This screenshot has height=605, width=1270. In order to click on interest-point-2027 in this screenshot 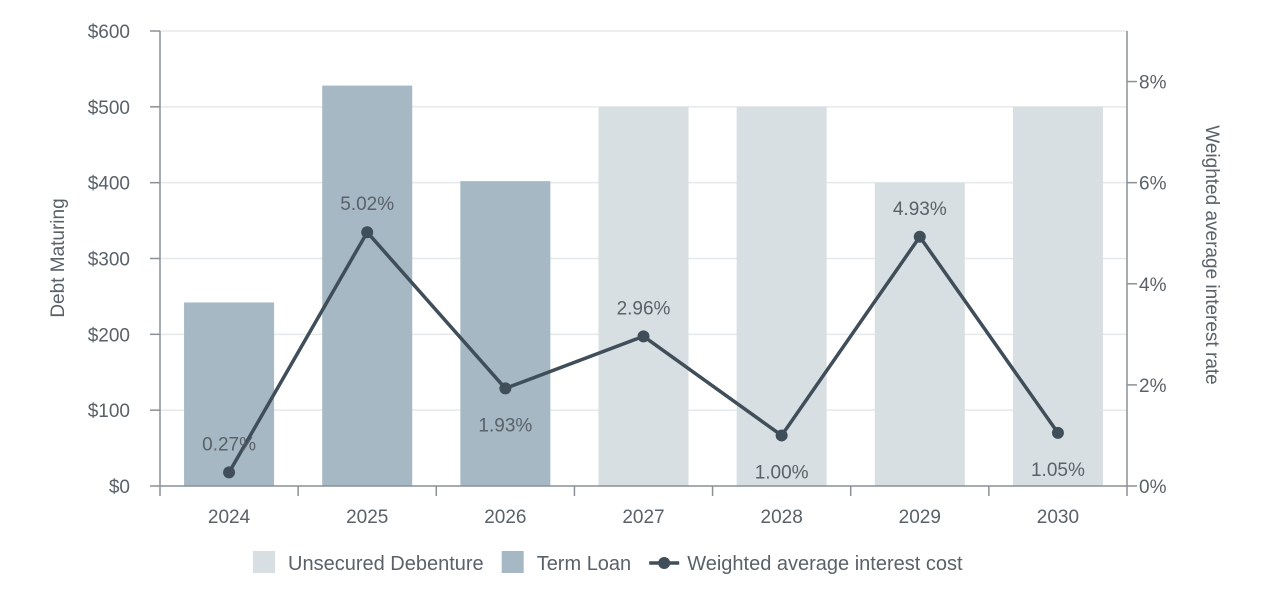, I will do `click(643, 336)`.